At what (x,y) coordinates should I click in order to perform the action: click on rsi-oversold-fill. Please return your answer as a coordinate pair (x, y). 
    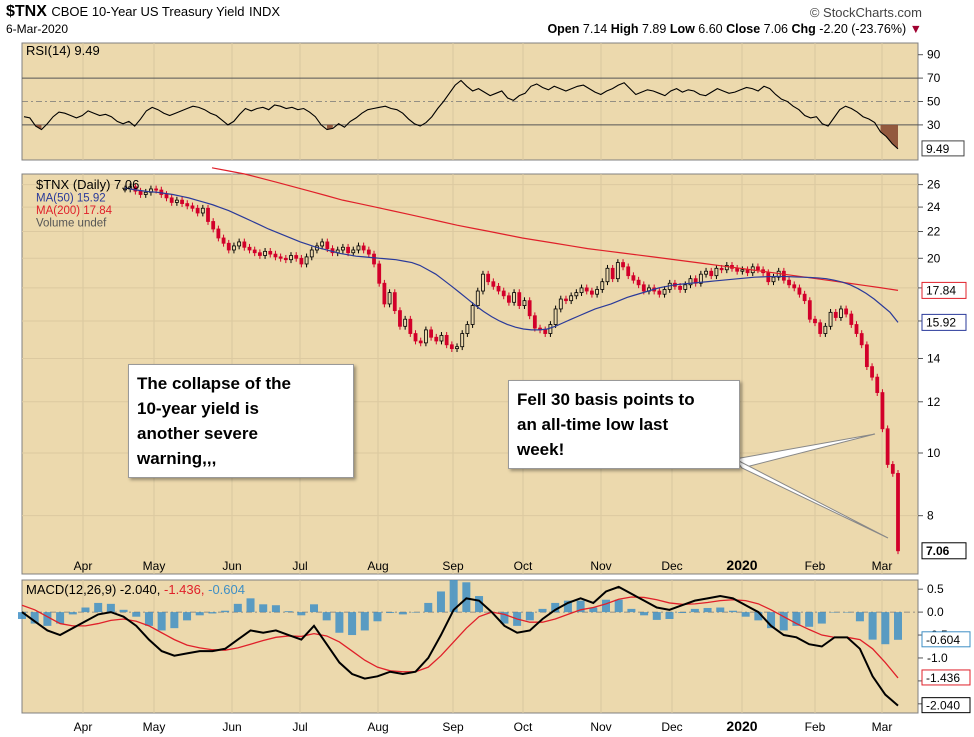
    Looking at the image, I should click on (889, 136).